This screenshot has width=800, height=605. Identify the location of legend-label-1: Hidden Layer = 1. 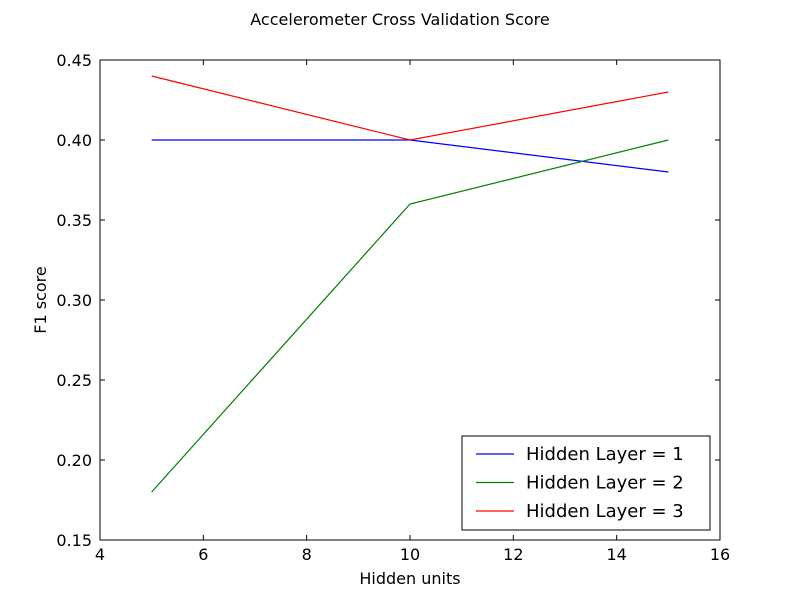
(605, 454).